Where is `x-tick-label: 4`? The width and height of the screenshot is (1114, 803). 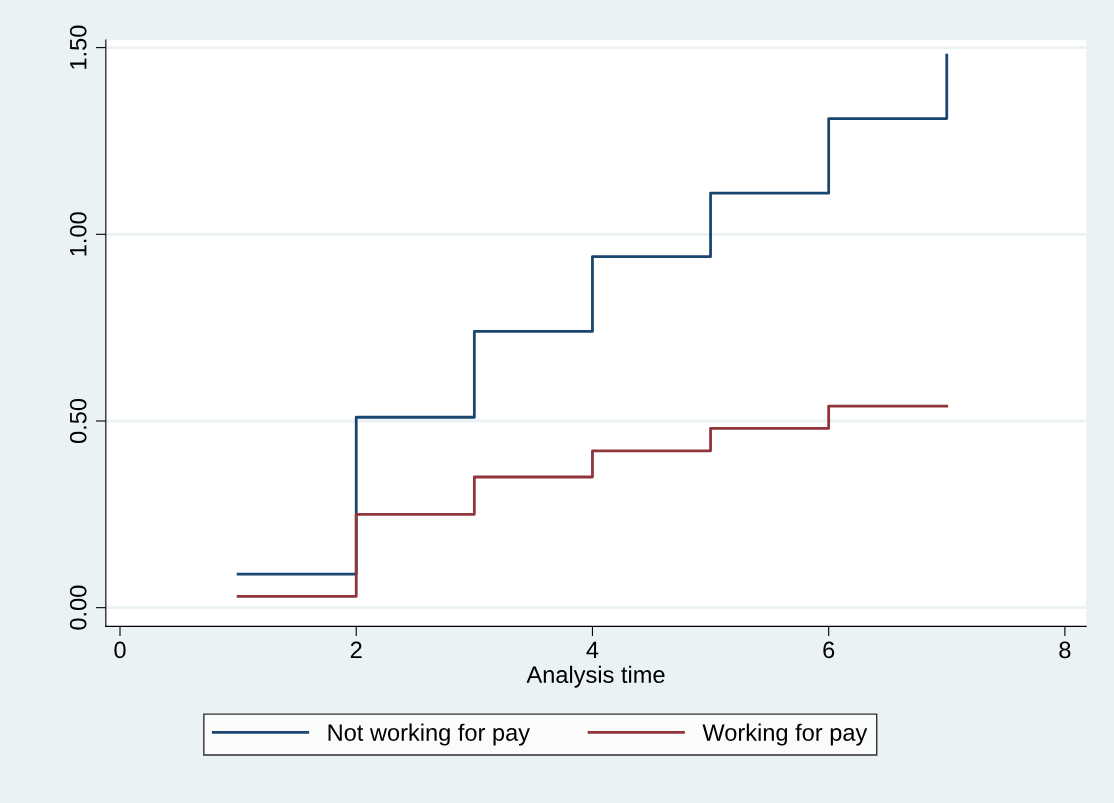
x-tick-label: 4 is located at coordinates (592, 650).